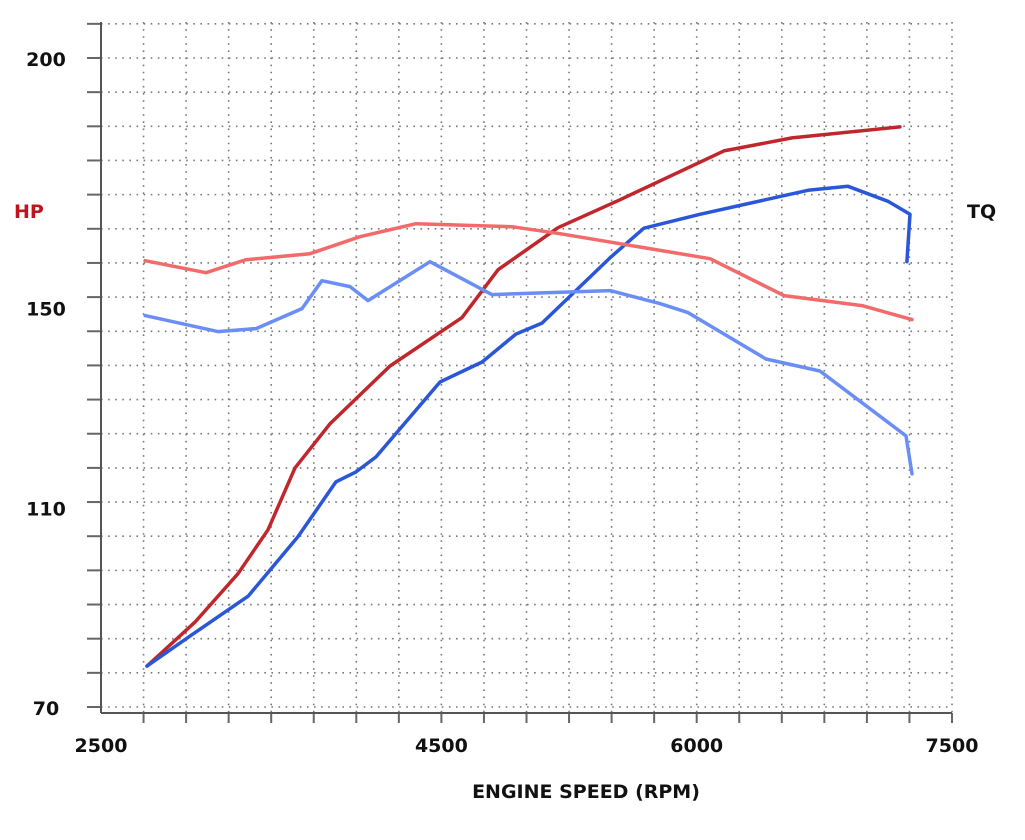  Describe the element at coordinates (952, 746) in the screenshot. I see `x-tick-label: 7500` at that location.